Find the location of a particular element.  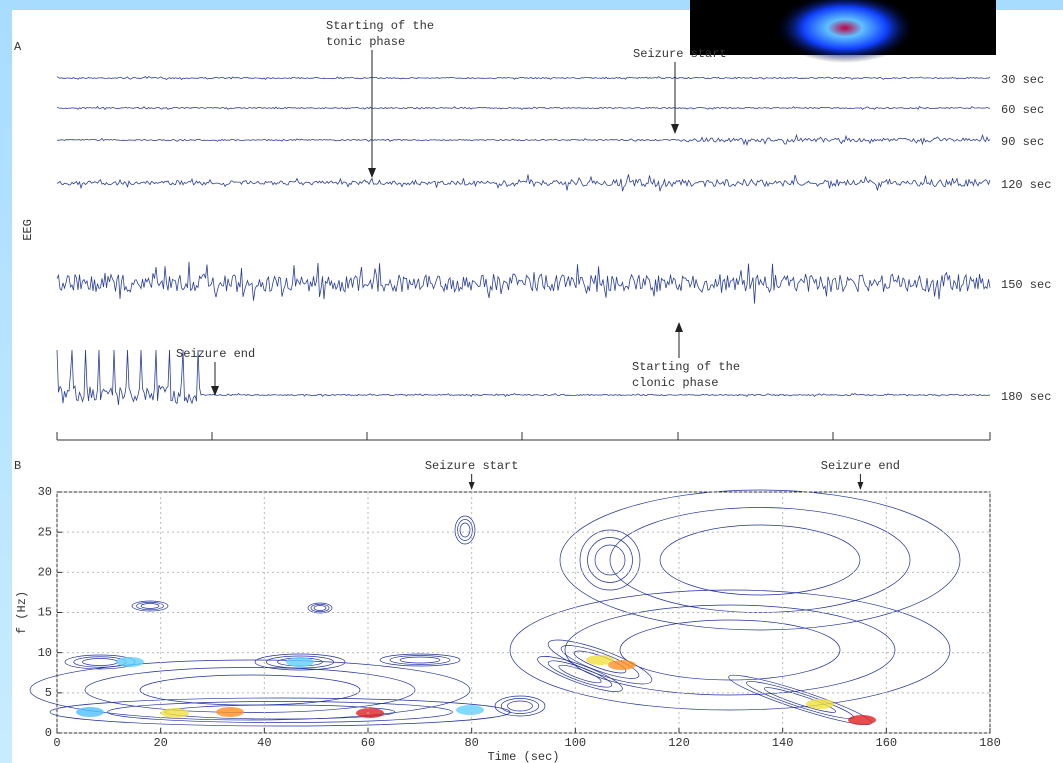

x-tick-label: 140 is located at coordinates (783, 743).